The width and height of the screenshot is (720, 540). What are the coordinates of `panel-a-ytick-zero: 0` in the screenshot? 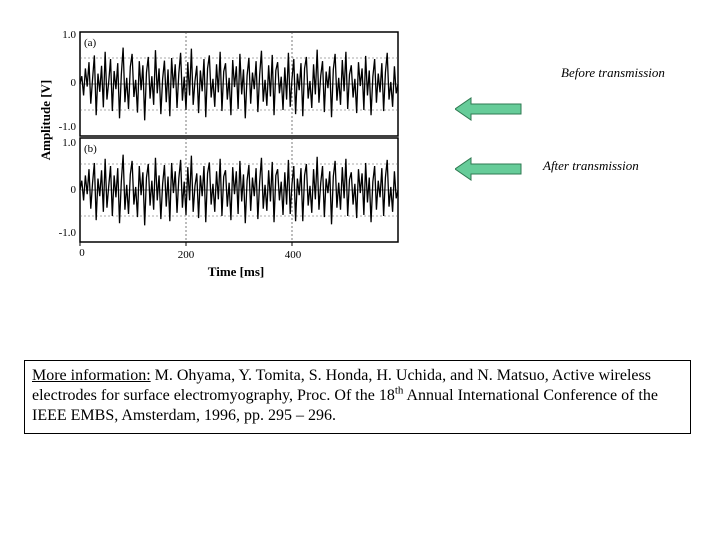 It's located at (74, 83).